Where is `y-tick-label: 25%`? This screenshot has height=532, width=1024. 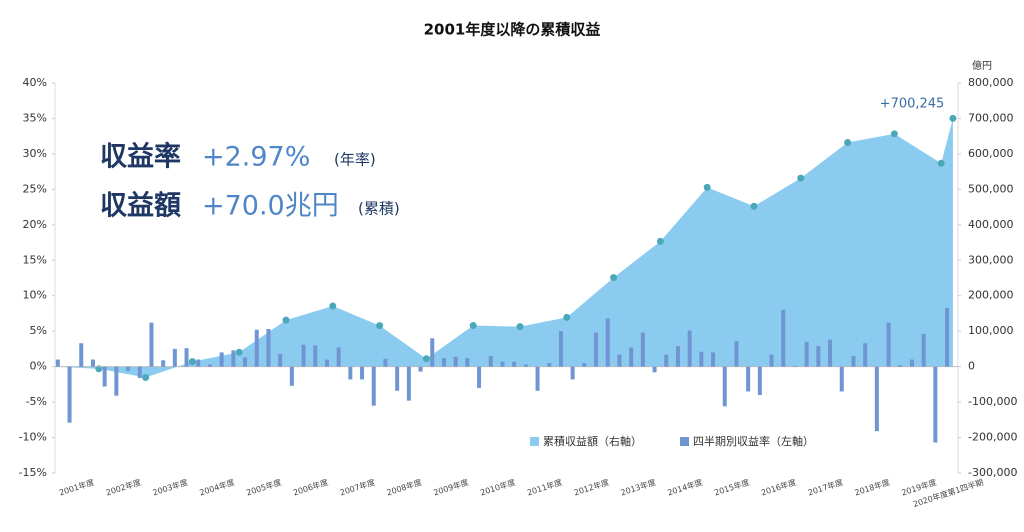 y-tick-label: 25% is located at coordinates (35, 188).